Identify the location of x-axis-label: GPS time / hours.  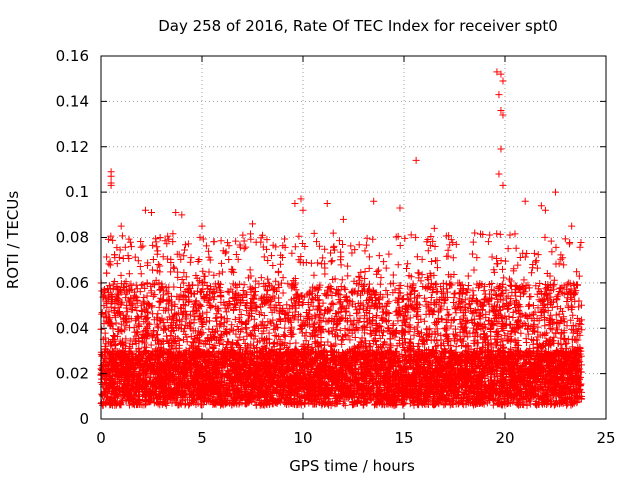
(352, 466).